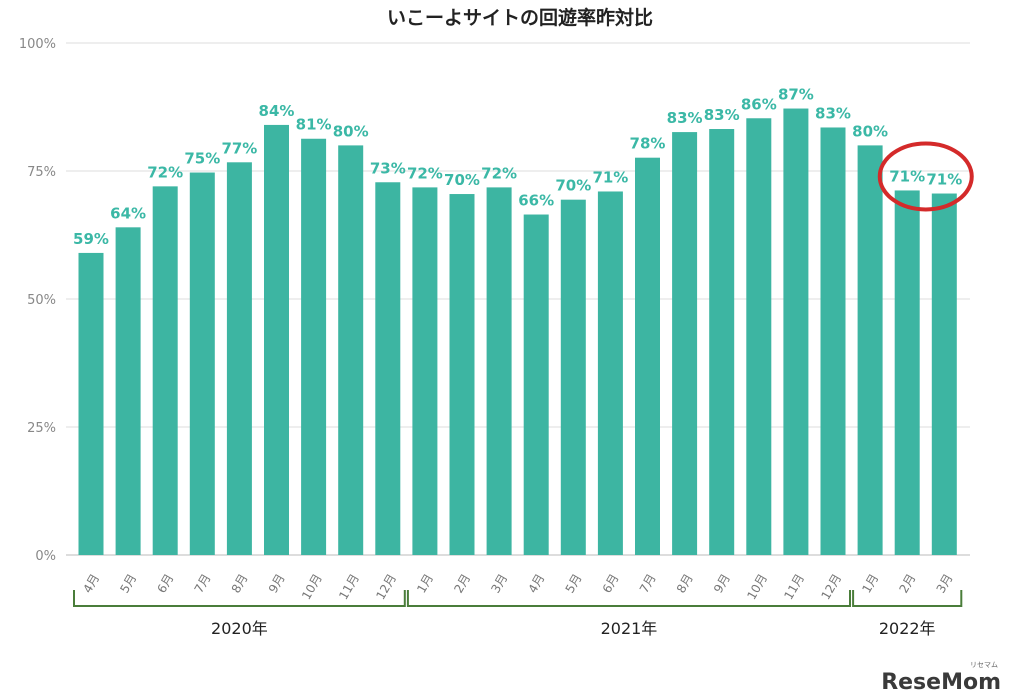 Image resolution: width=1011 pixels, height=698 pixels. I want to click on y-axis-ticks: 0% 25% 50% 75% 100%, so click(37, 300).